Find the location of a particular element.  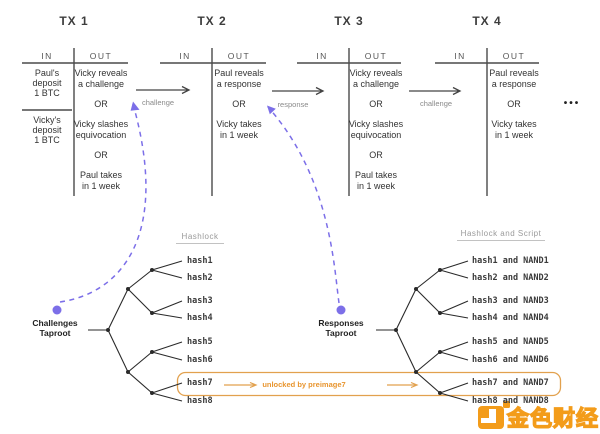

tx2-output-option-2: Vicky takes in 1 week is located at coordinates (239, 129).